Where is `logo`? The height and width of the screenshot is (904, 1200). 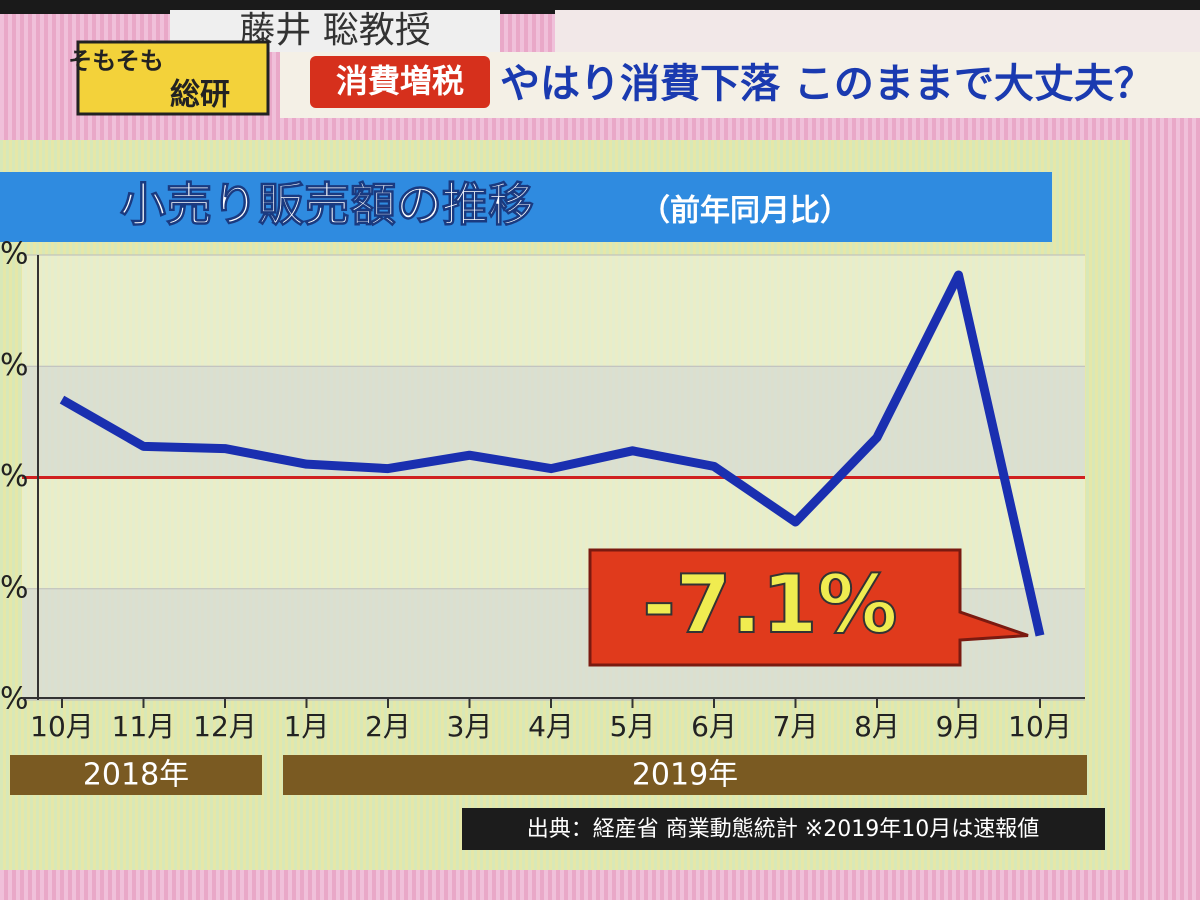
logo is located at coordinates (173, 78).